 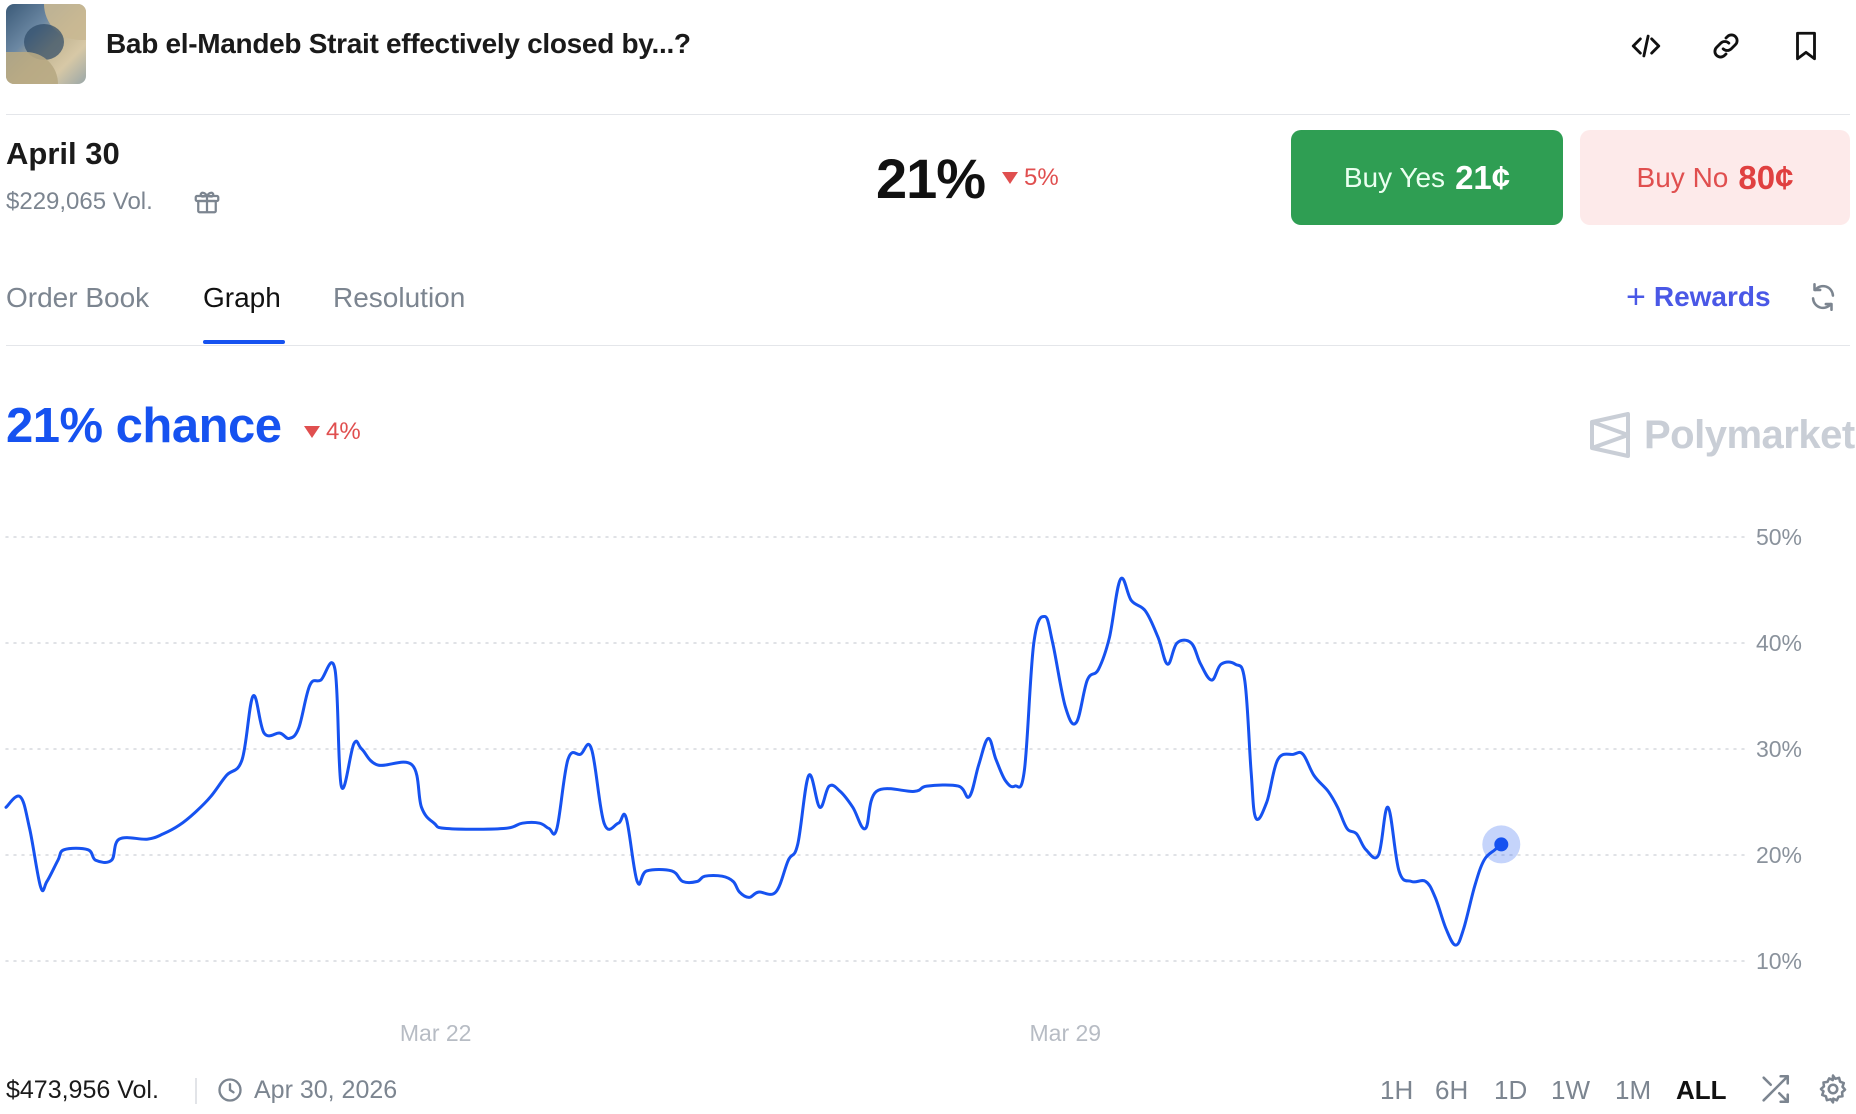 I want to click on buy-yes-price: 21¢, so click(x=1483, y=177).